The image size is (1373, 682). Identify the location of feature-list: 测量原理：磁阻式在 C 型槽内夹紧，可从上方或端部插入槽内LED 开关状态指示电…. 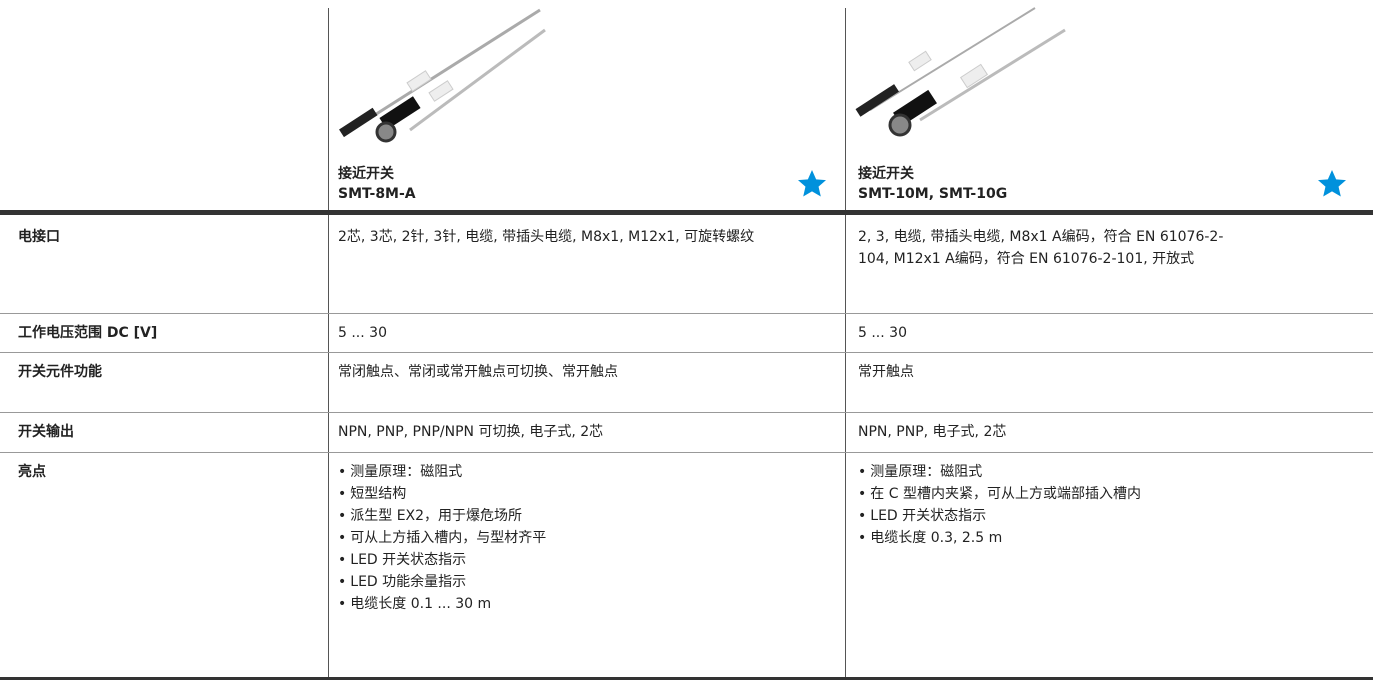
(999, 505).